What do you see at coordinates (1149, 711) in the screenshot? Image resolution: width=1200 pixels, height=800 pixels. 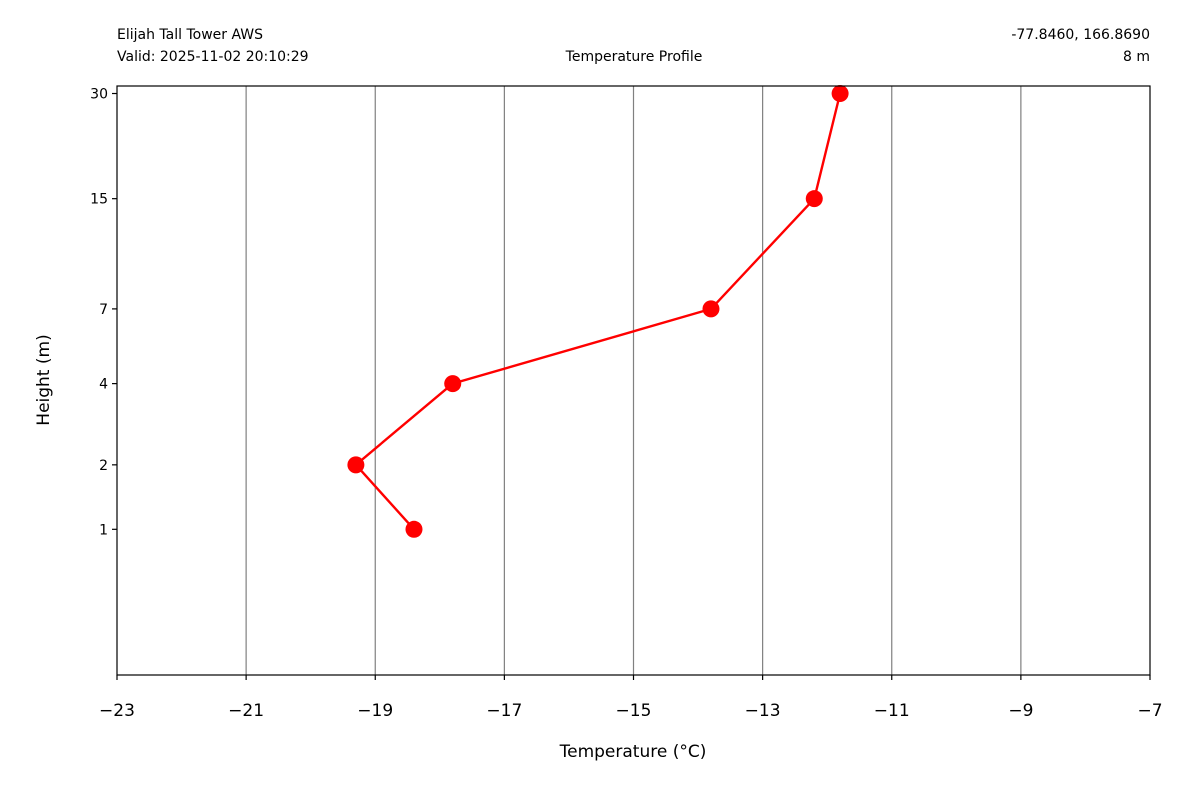 I see `x-tick-label: −7` at bounding box center [1149, 711].